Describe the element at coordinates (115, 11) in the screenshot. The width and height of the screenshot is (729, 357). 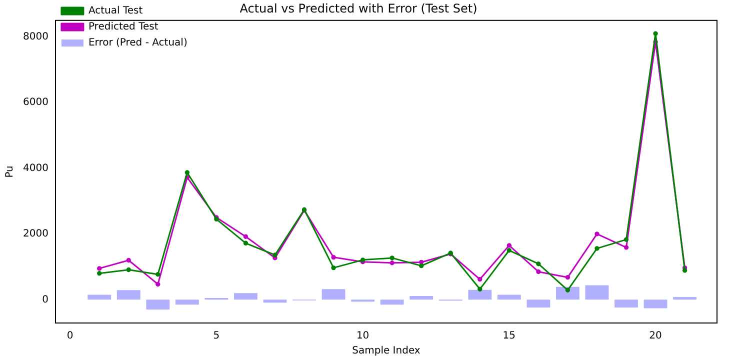
I see `legend-label: Actual Test` at that location.